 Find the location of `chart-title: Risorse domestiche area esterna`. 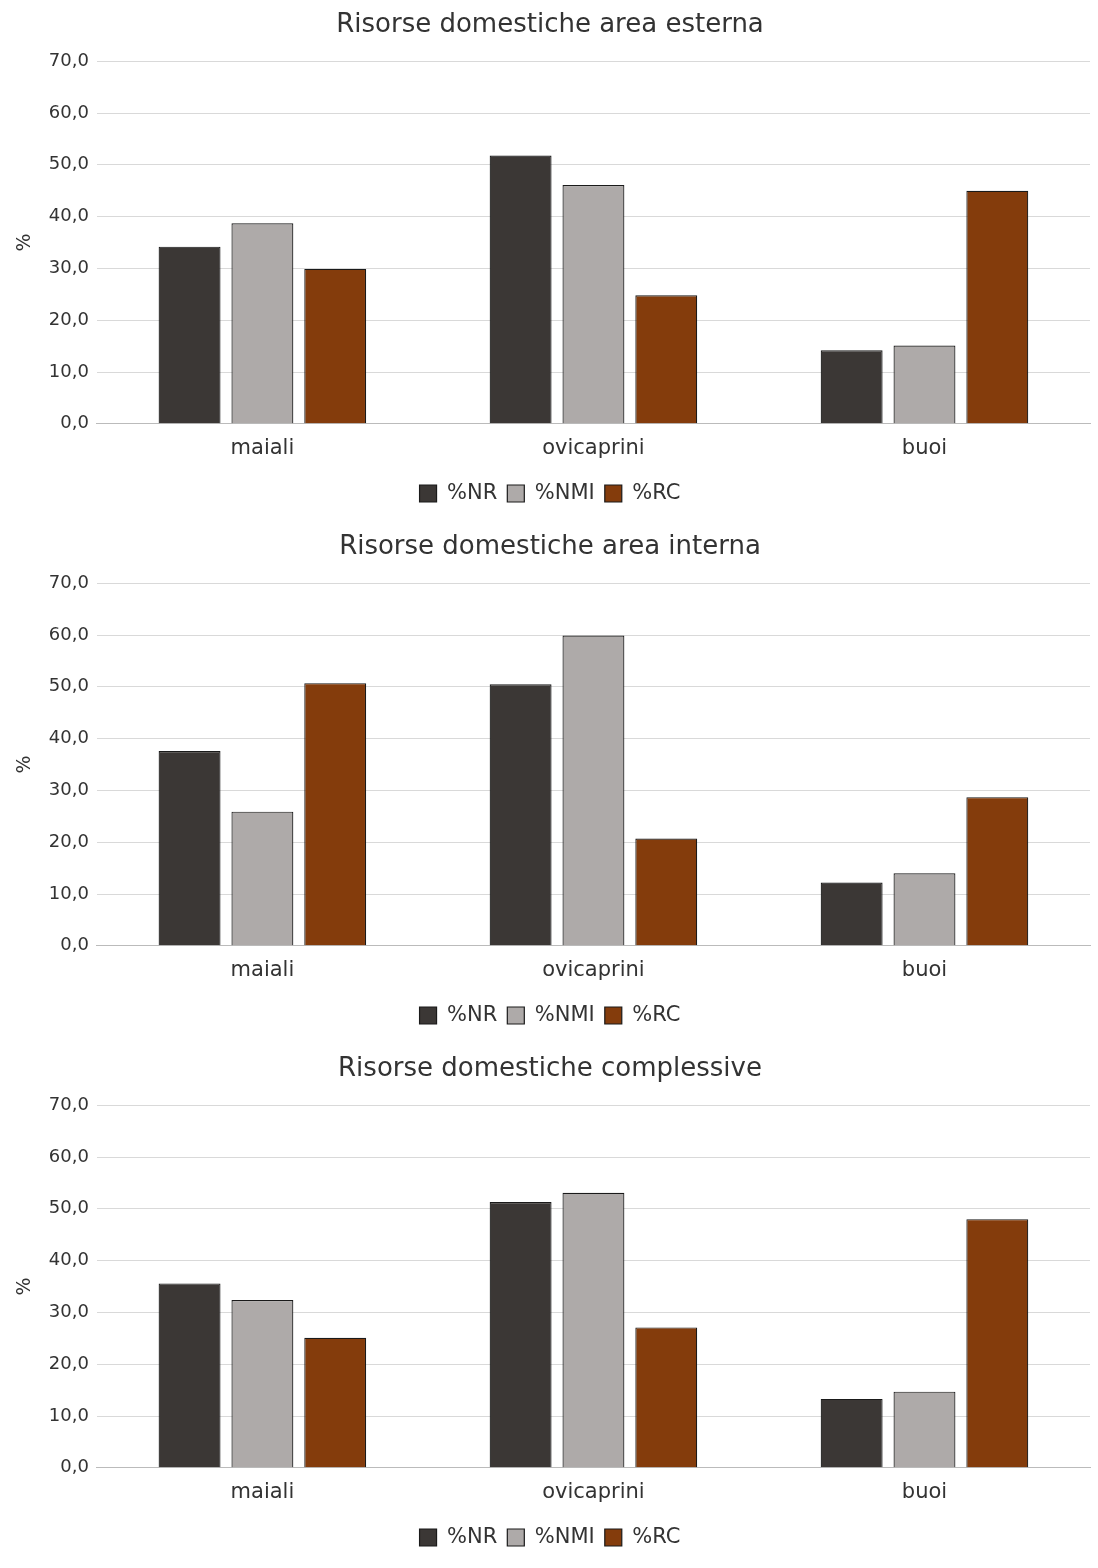

chart-title: Risorse domestiche area esterna is located at coordinates (550, 23).